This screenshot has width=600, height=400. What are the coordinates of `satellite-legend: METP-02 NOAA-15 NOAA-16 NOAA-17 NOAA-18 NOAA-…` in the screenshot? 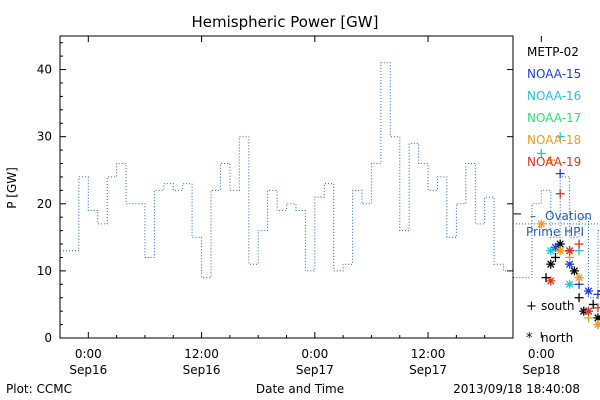 It's located at (554, 107).